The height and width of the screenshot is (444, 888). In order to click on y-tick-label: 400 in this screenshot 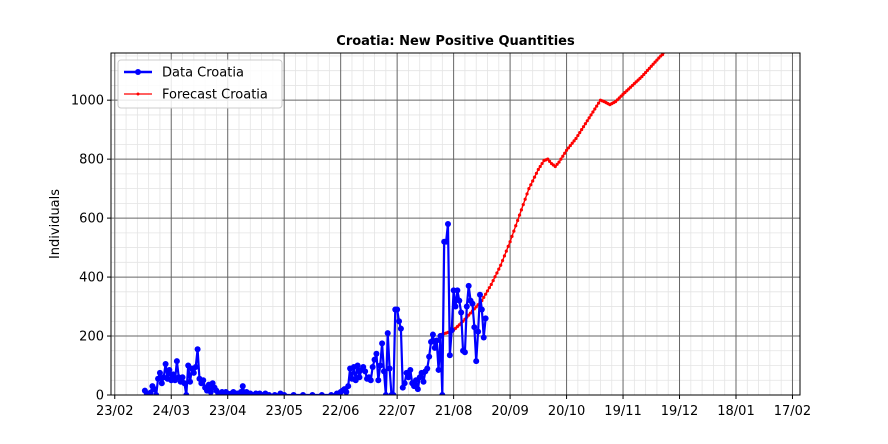, I will do `click(91, 278)`.